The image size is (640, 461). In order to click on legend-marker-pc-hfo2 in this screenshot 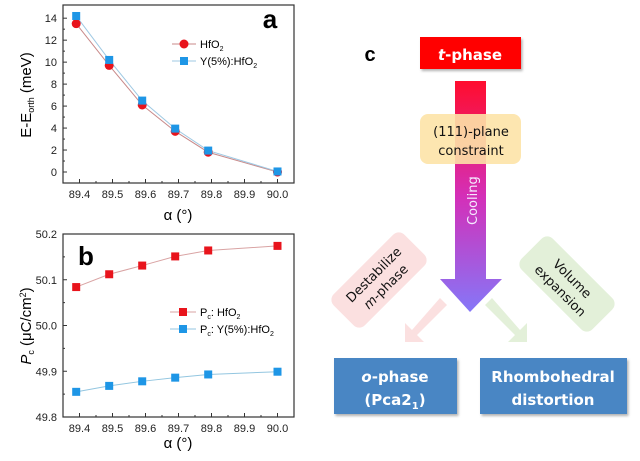, I will do `click(183, 312)`.